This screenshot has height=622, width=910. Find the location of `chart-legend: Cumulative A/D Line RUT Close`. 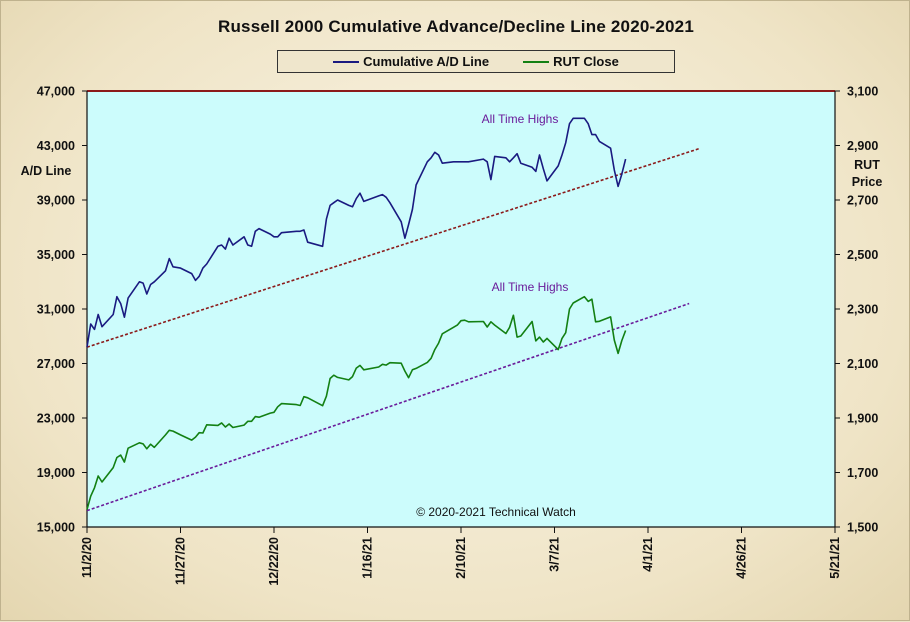

chart-legend: Cumulative A/D Line RUT Close is located at coordinates (476, 61).